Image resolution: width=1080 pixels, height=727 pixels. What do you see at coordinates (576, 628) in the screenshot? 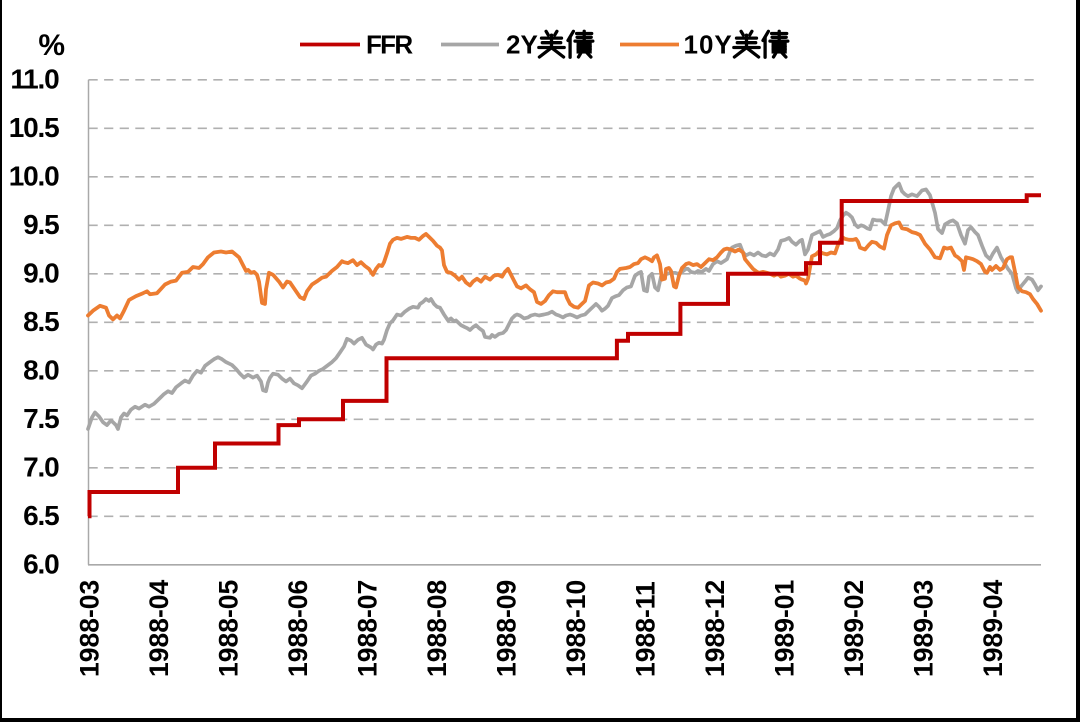
I see `svg-text: 1988-10` at bounding box center [576, 628].